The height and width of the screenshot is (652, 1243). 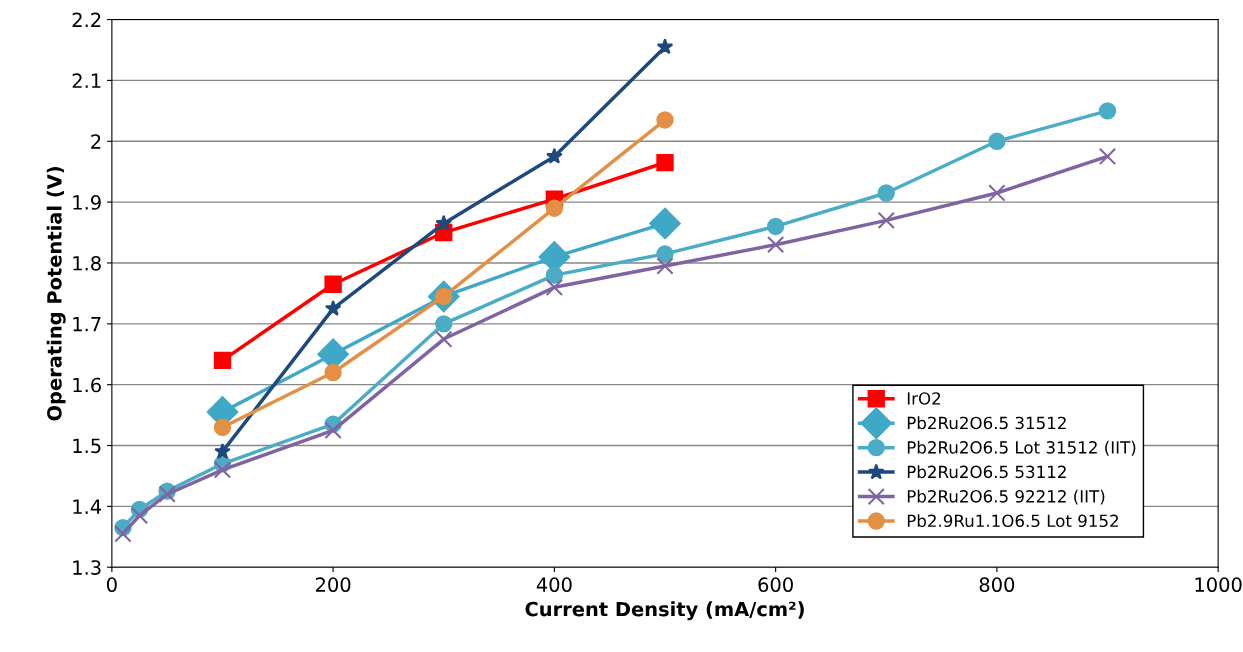 I want to click on y-tick-label: 1.8, so click(x=87, y=263).